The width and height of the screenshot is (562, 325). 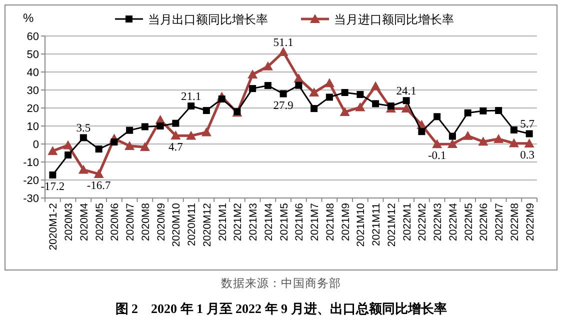 What do you see at coordinates (32, 55) in the screenshot?
I see `y-tick-label: 50` at bounding box center [32, 55].